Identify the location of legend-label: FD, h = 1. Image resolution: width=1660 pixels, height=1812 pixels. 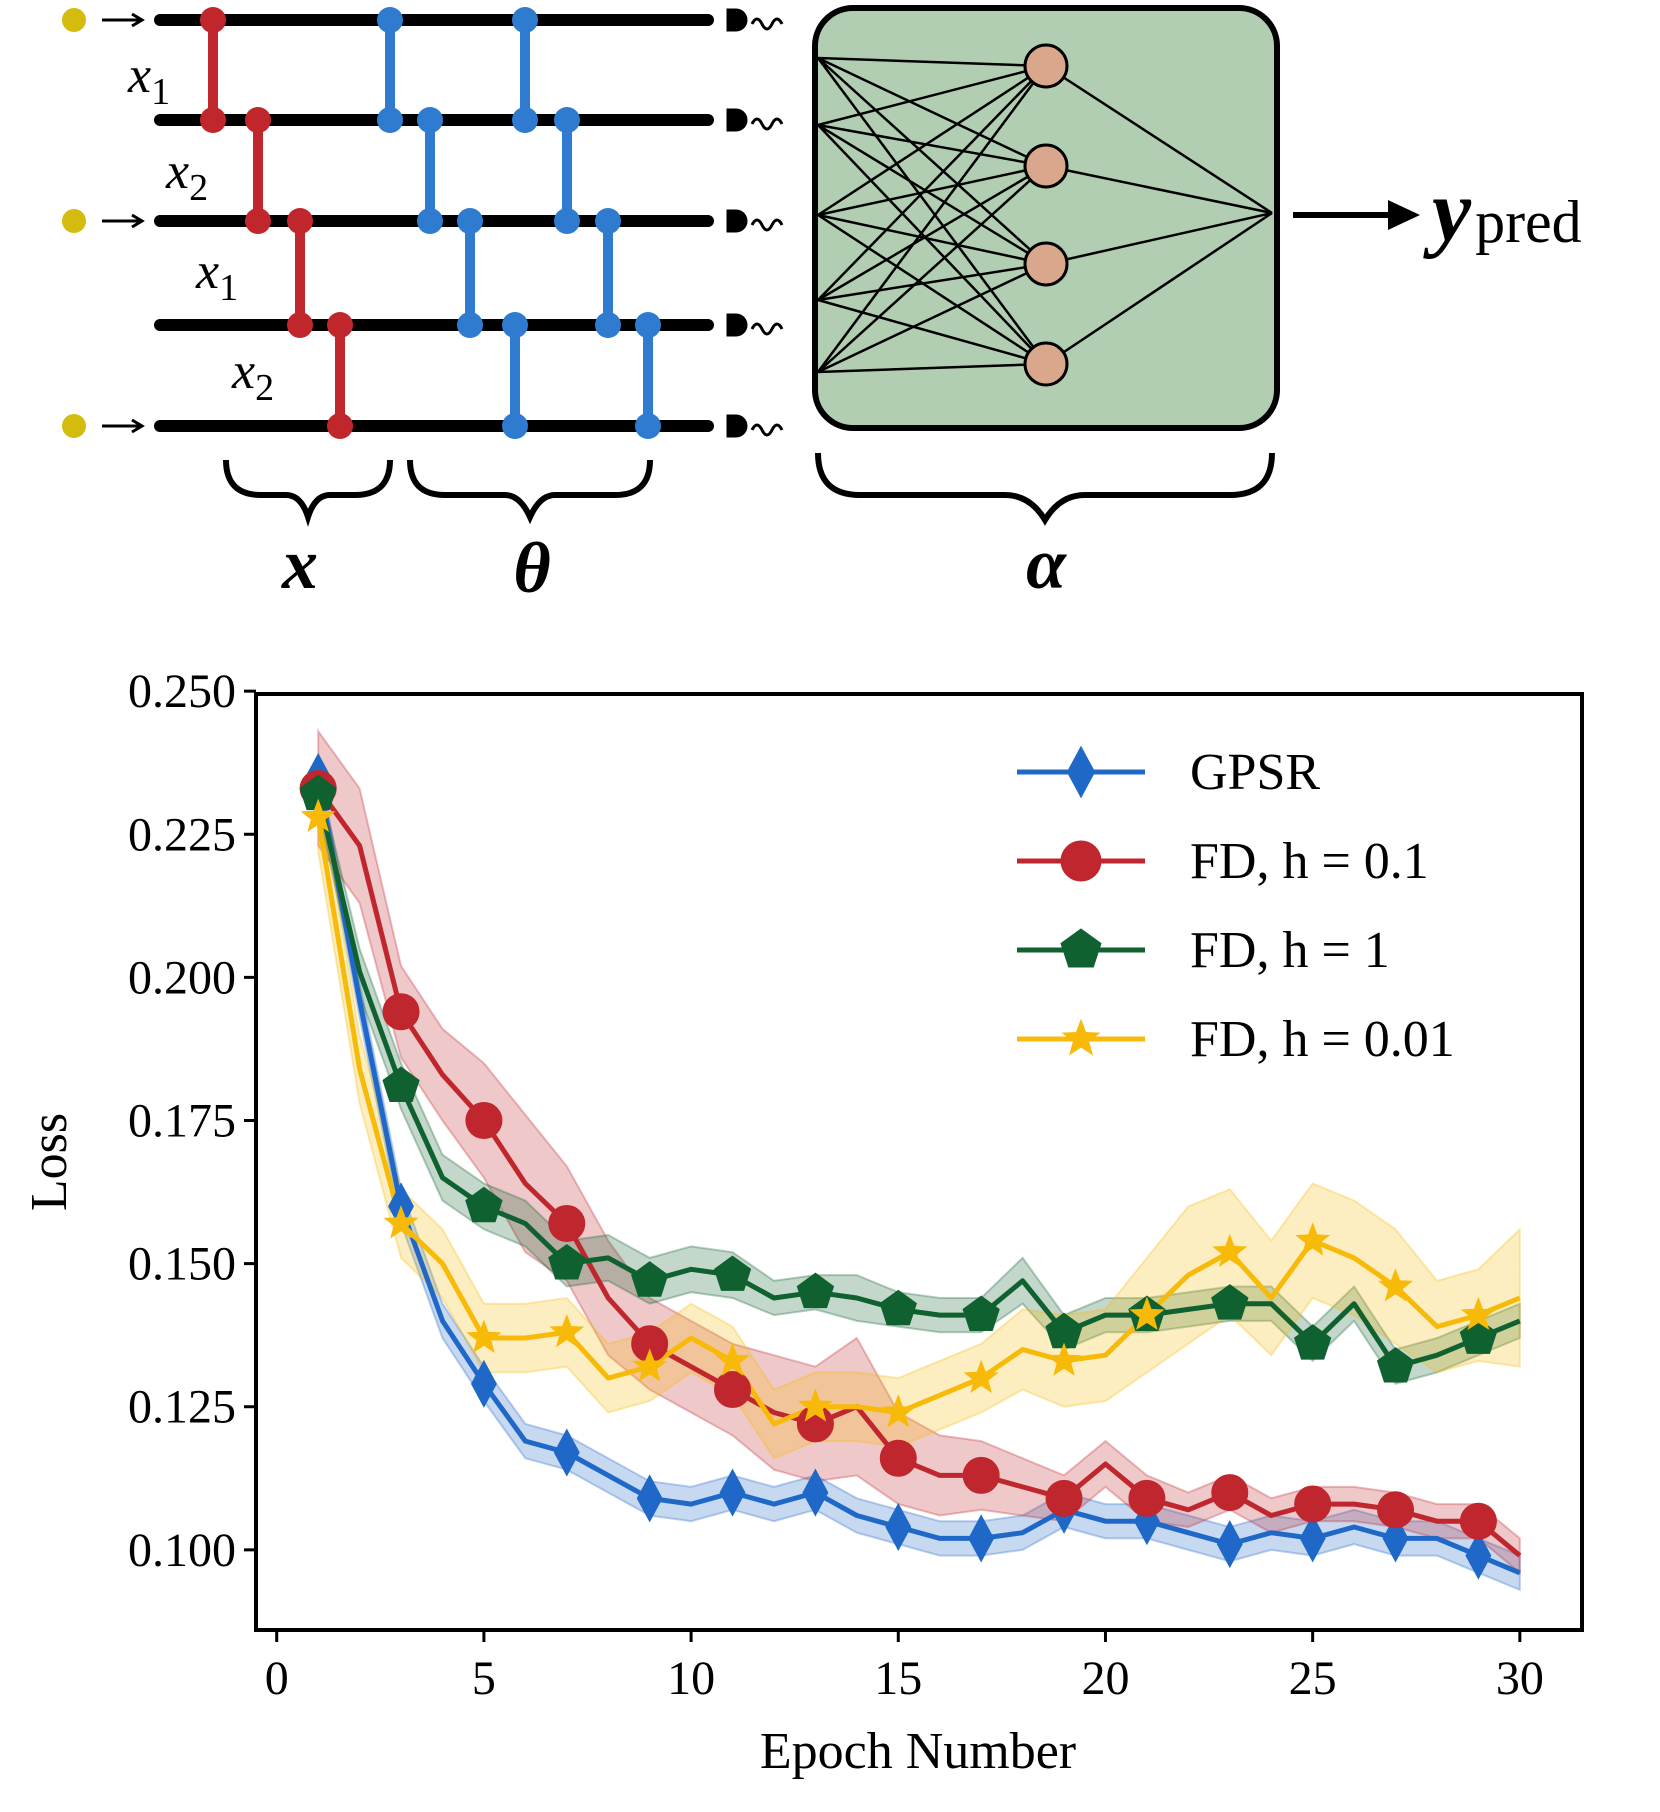
(1290, 950).